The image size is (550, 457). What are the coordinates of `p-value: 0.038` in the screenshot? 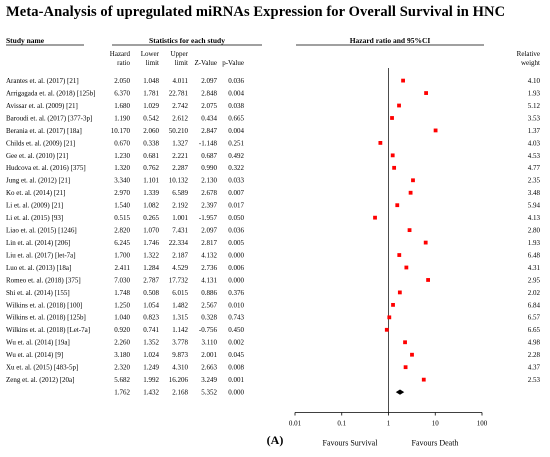 It's located at (236, 106).